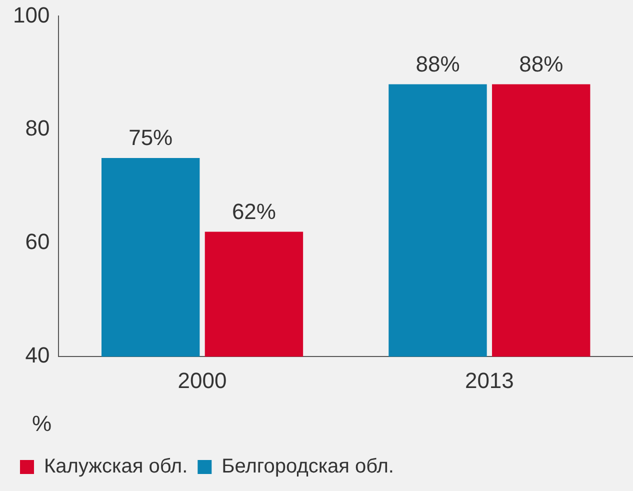  I want to click on y-tick-label: 100, so click(31, 15).